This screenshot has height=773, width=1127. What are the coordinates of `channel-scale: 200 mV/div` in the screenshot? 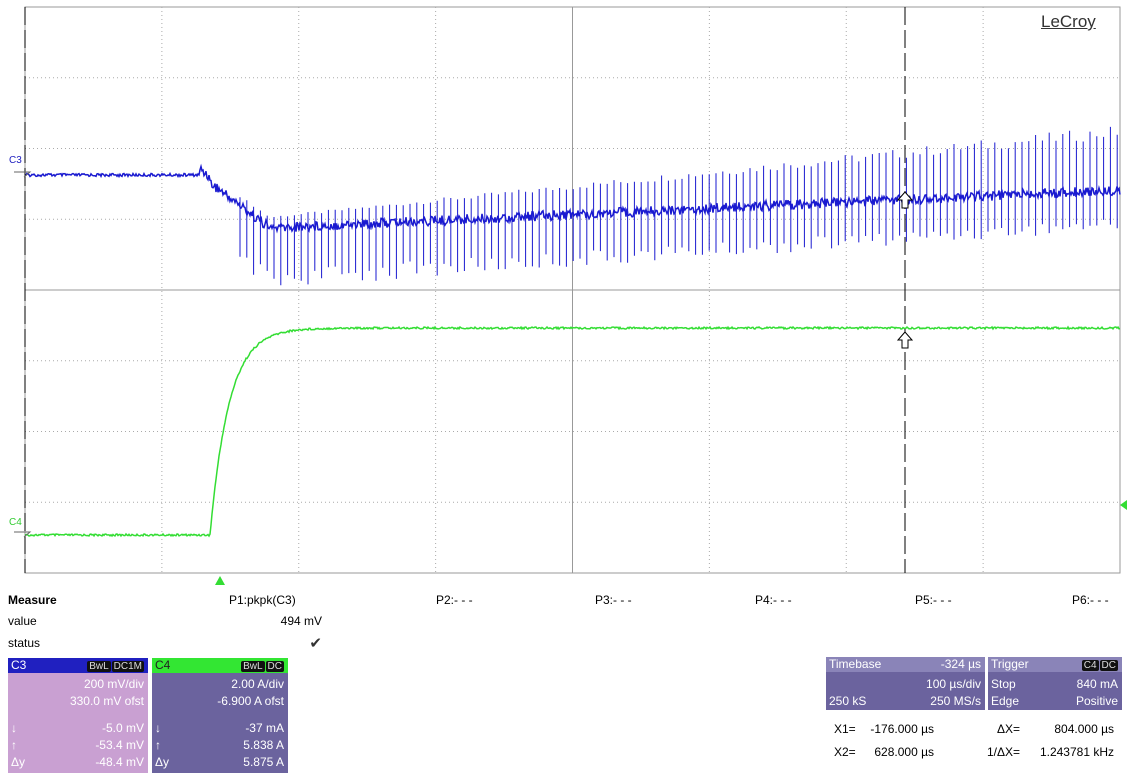 It's located at (113, 684).